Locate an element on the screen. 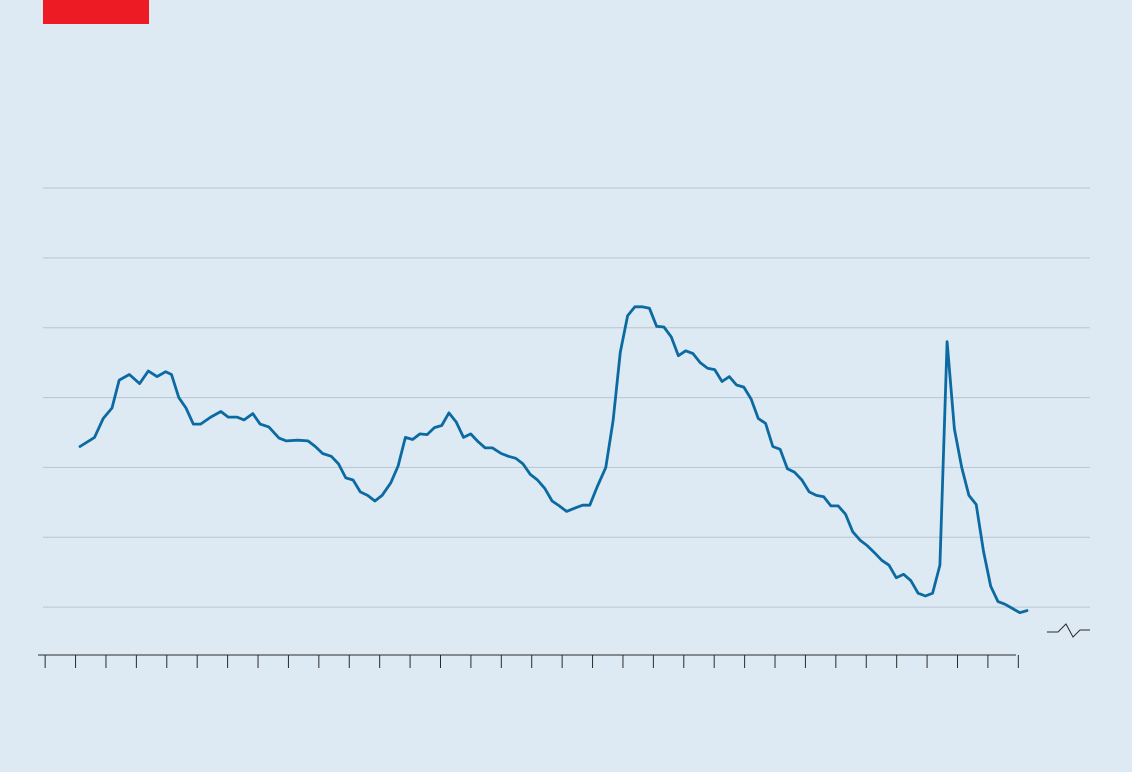  x-axis is located at coordinates (528, 661).